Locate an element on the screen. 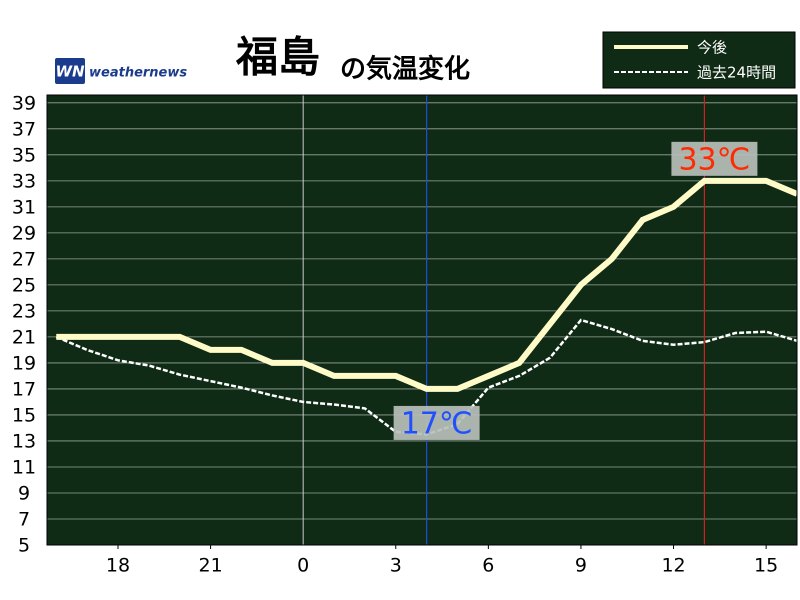 The height and width of the screenshot is (600, 800). y-tick-label: 25 is located at coordinates (24, 285).